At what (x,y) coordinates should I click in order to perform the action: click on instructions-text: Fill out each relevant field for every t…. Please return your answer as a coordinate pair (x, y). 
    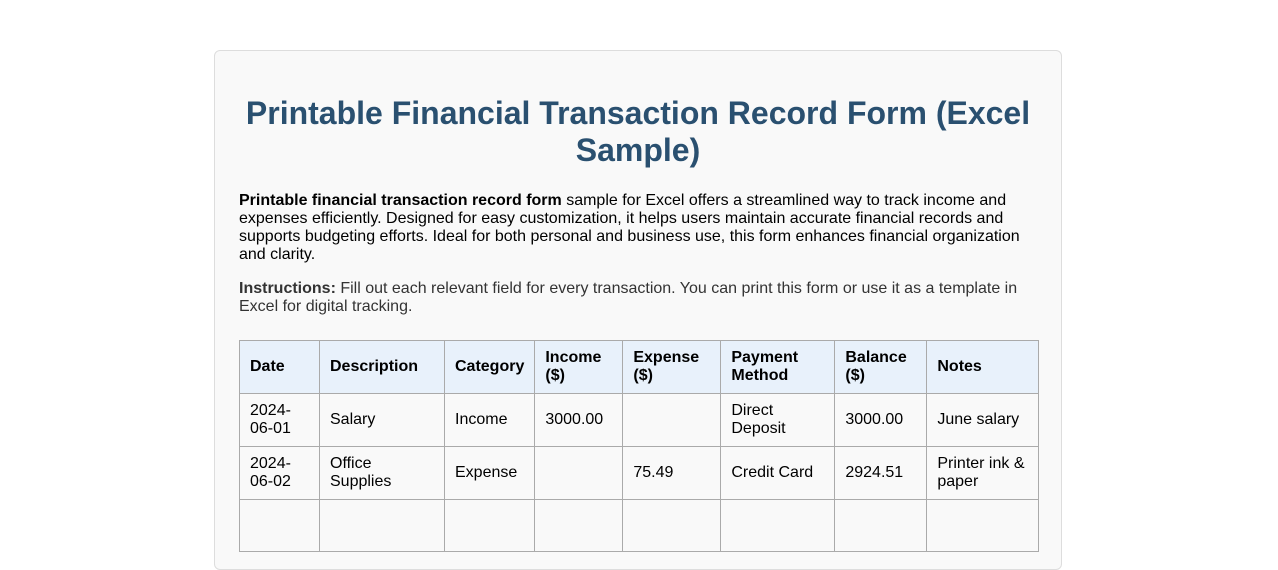
    Looking at the image, I should click on (628, 297).